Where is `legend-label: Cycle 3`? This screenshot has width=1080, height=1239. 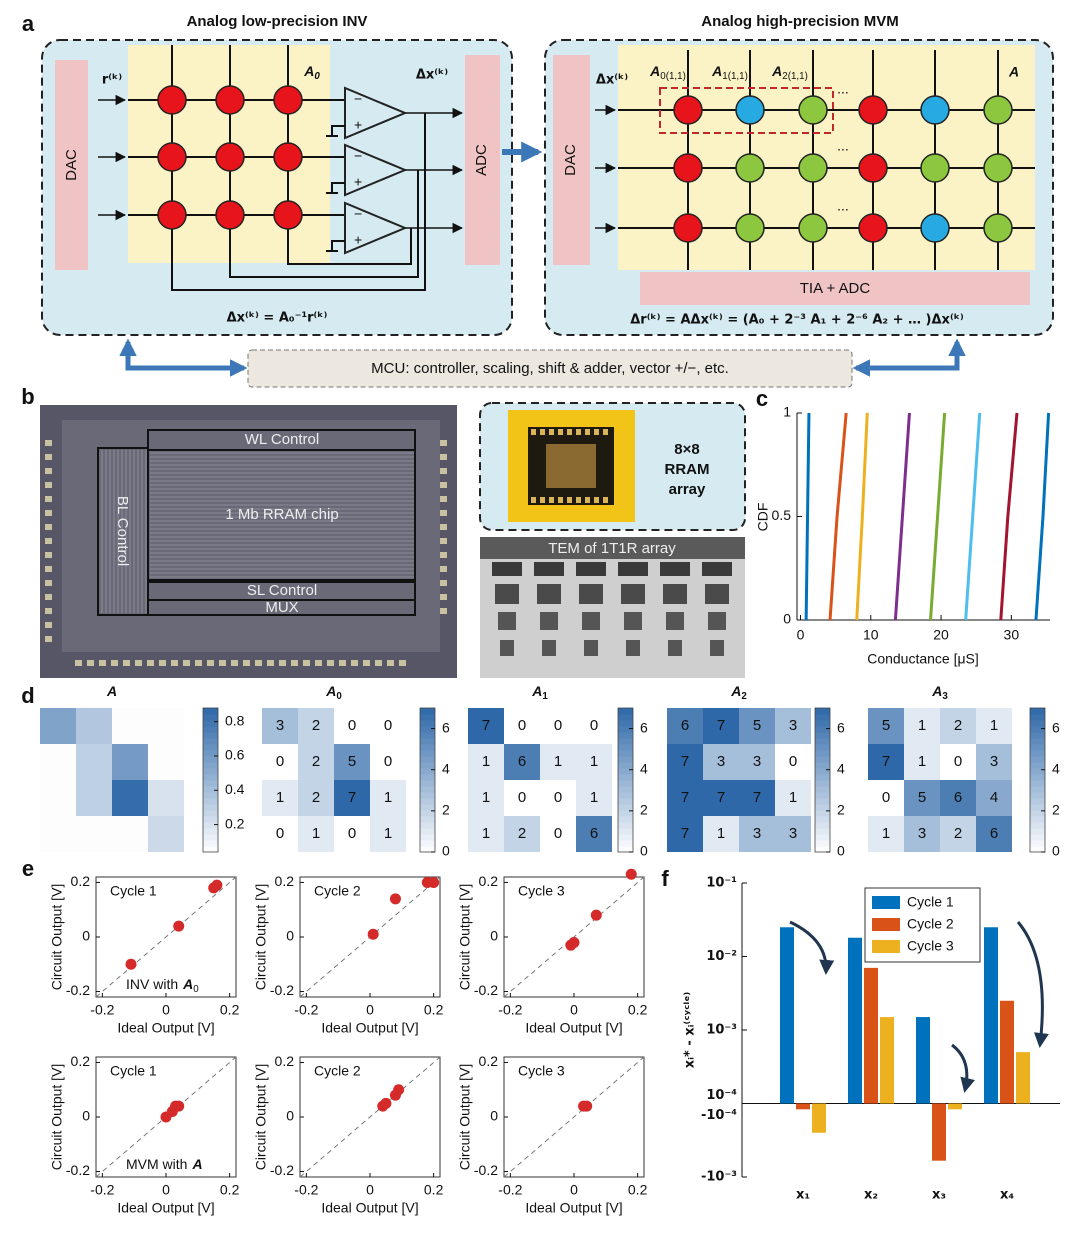
legend-label: Cycle 3 is located at coordinates (930, 946).